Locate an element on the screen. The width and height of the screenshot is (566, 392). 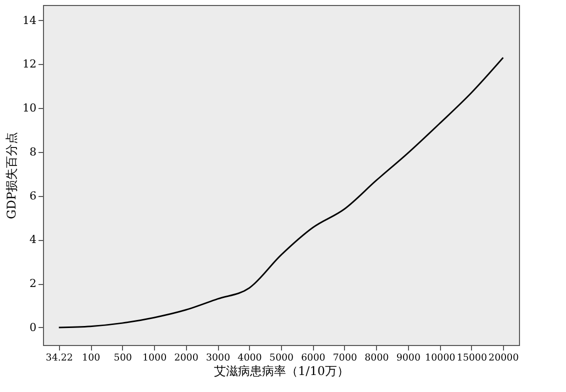
x-tick-label: 7000 is located at coordinates (345, 358).